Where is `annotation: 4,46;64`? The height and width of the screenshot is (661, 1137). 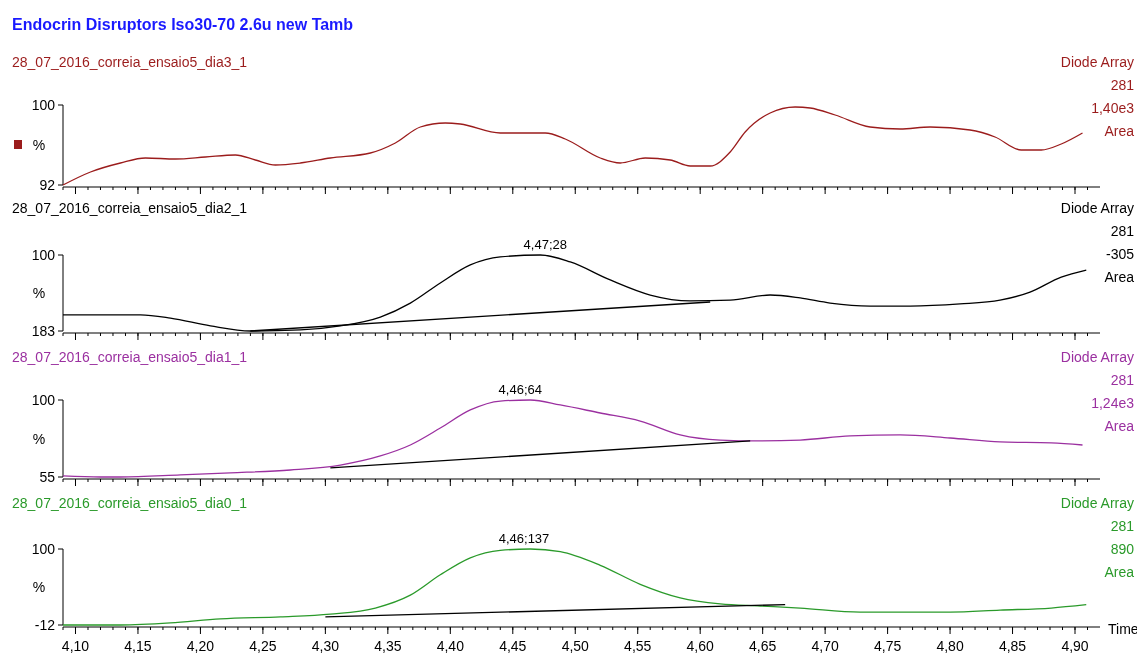 annotation: 4,46;64 is located at coordinates (520, 389).